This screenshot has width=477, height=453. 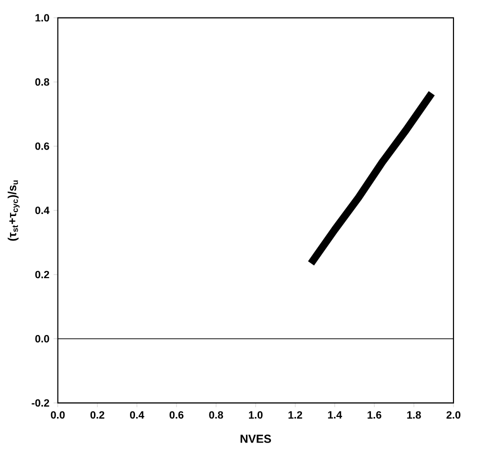 I want to click on x-tick-label: 0.6, so click(x=177, y=415).